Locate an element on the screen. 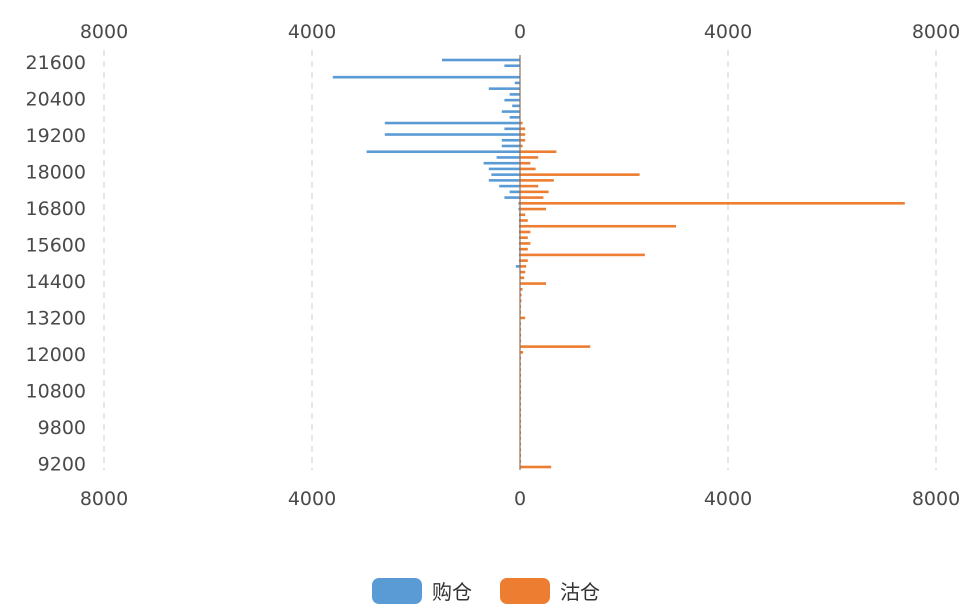  y-tick-label: 10800 is located at coordinates (56, 392).